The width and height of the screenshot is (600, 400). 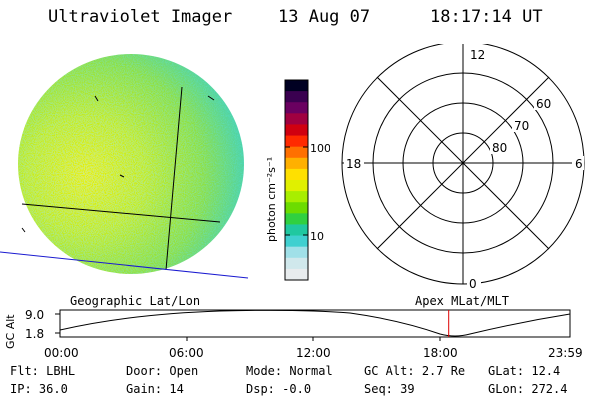 What do you see at coordinates (320, 148) in the screenshot?
I see `colorbar-tick-label: 100` at bounding box center [320, 148].